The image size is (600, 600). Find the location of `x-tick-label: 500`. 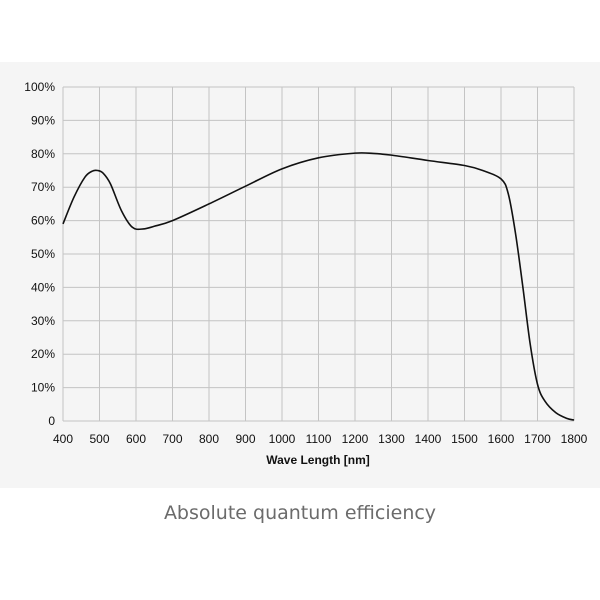

x-tick-label: 500 is located at coordinates (99, 439).